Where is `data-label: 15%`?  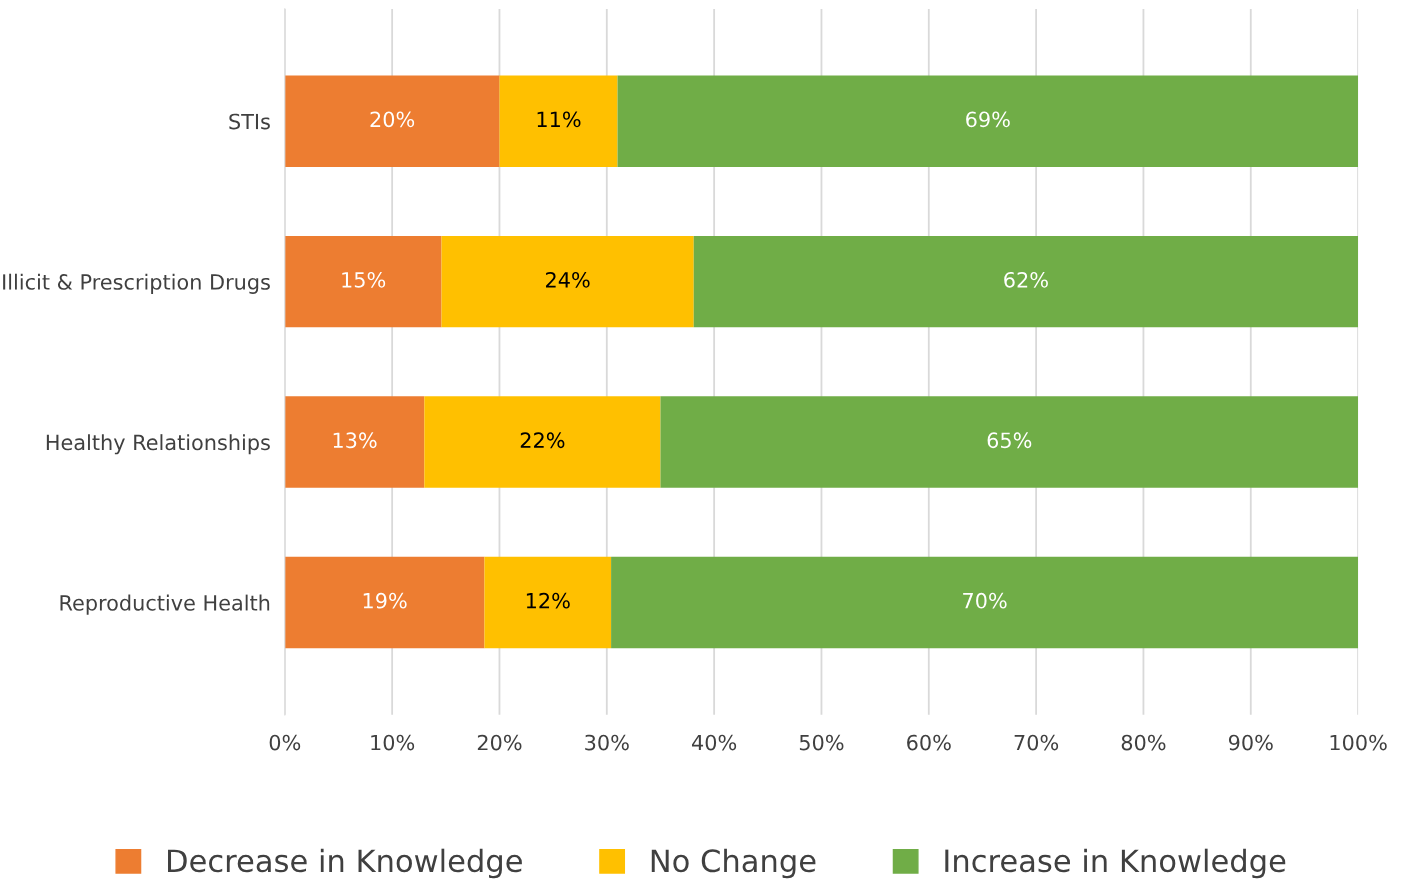
data-label: 15% is located at coordinates (364, 279).